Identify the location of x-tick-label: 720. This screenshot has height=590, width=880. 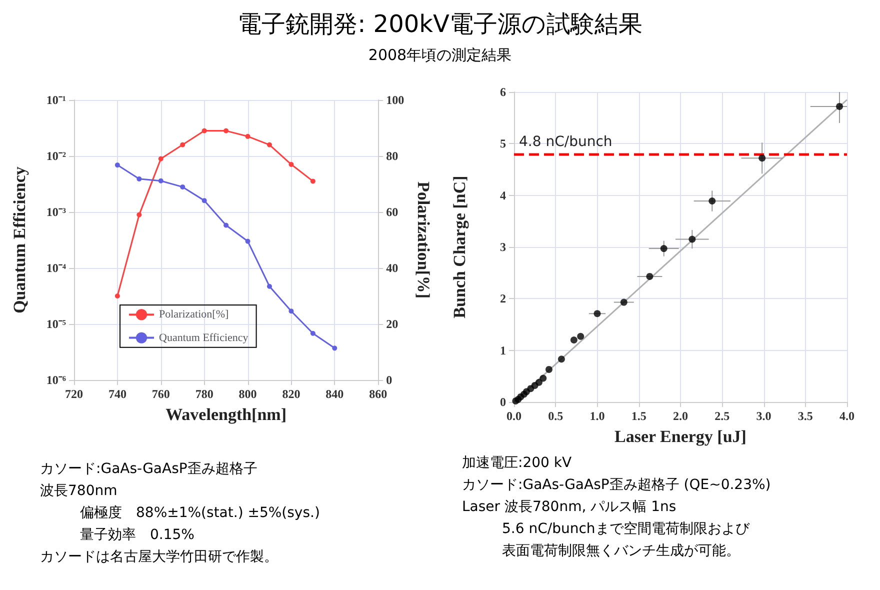
(74, 394).